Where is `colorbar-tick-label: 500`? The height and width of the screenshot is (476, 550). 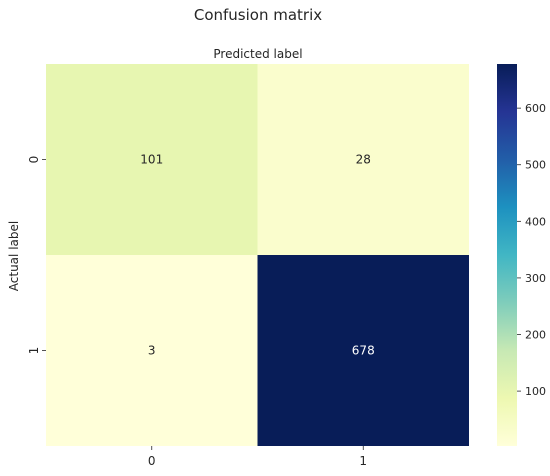
colorbar-tick-label: 500 is located at coordinates (535, 165).